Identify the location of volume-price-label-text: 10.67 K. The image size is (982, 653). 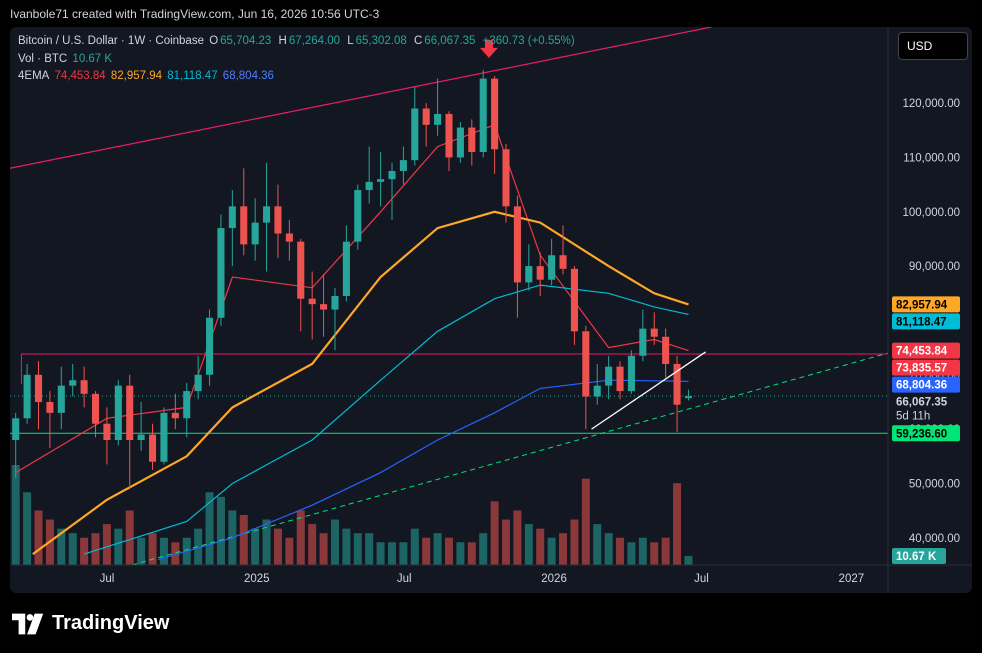
(916, 557).